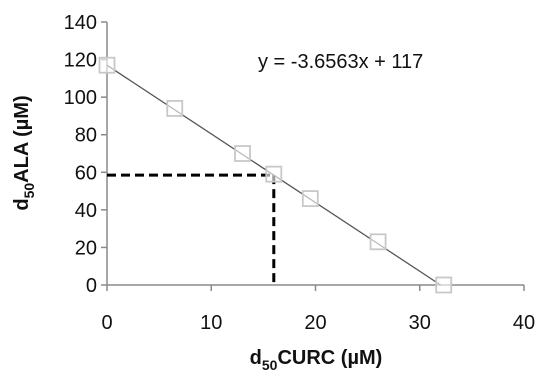  What do you see at coordinates (86, 136) in the screenshot?
I see `y-tick-label: 80` at bounding box center [86, 136].